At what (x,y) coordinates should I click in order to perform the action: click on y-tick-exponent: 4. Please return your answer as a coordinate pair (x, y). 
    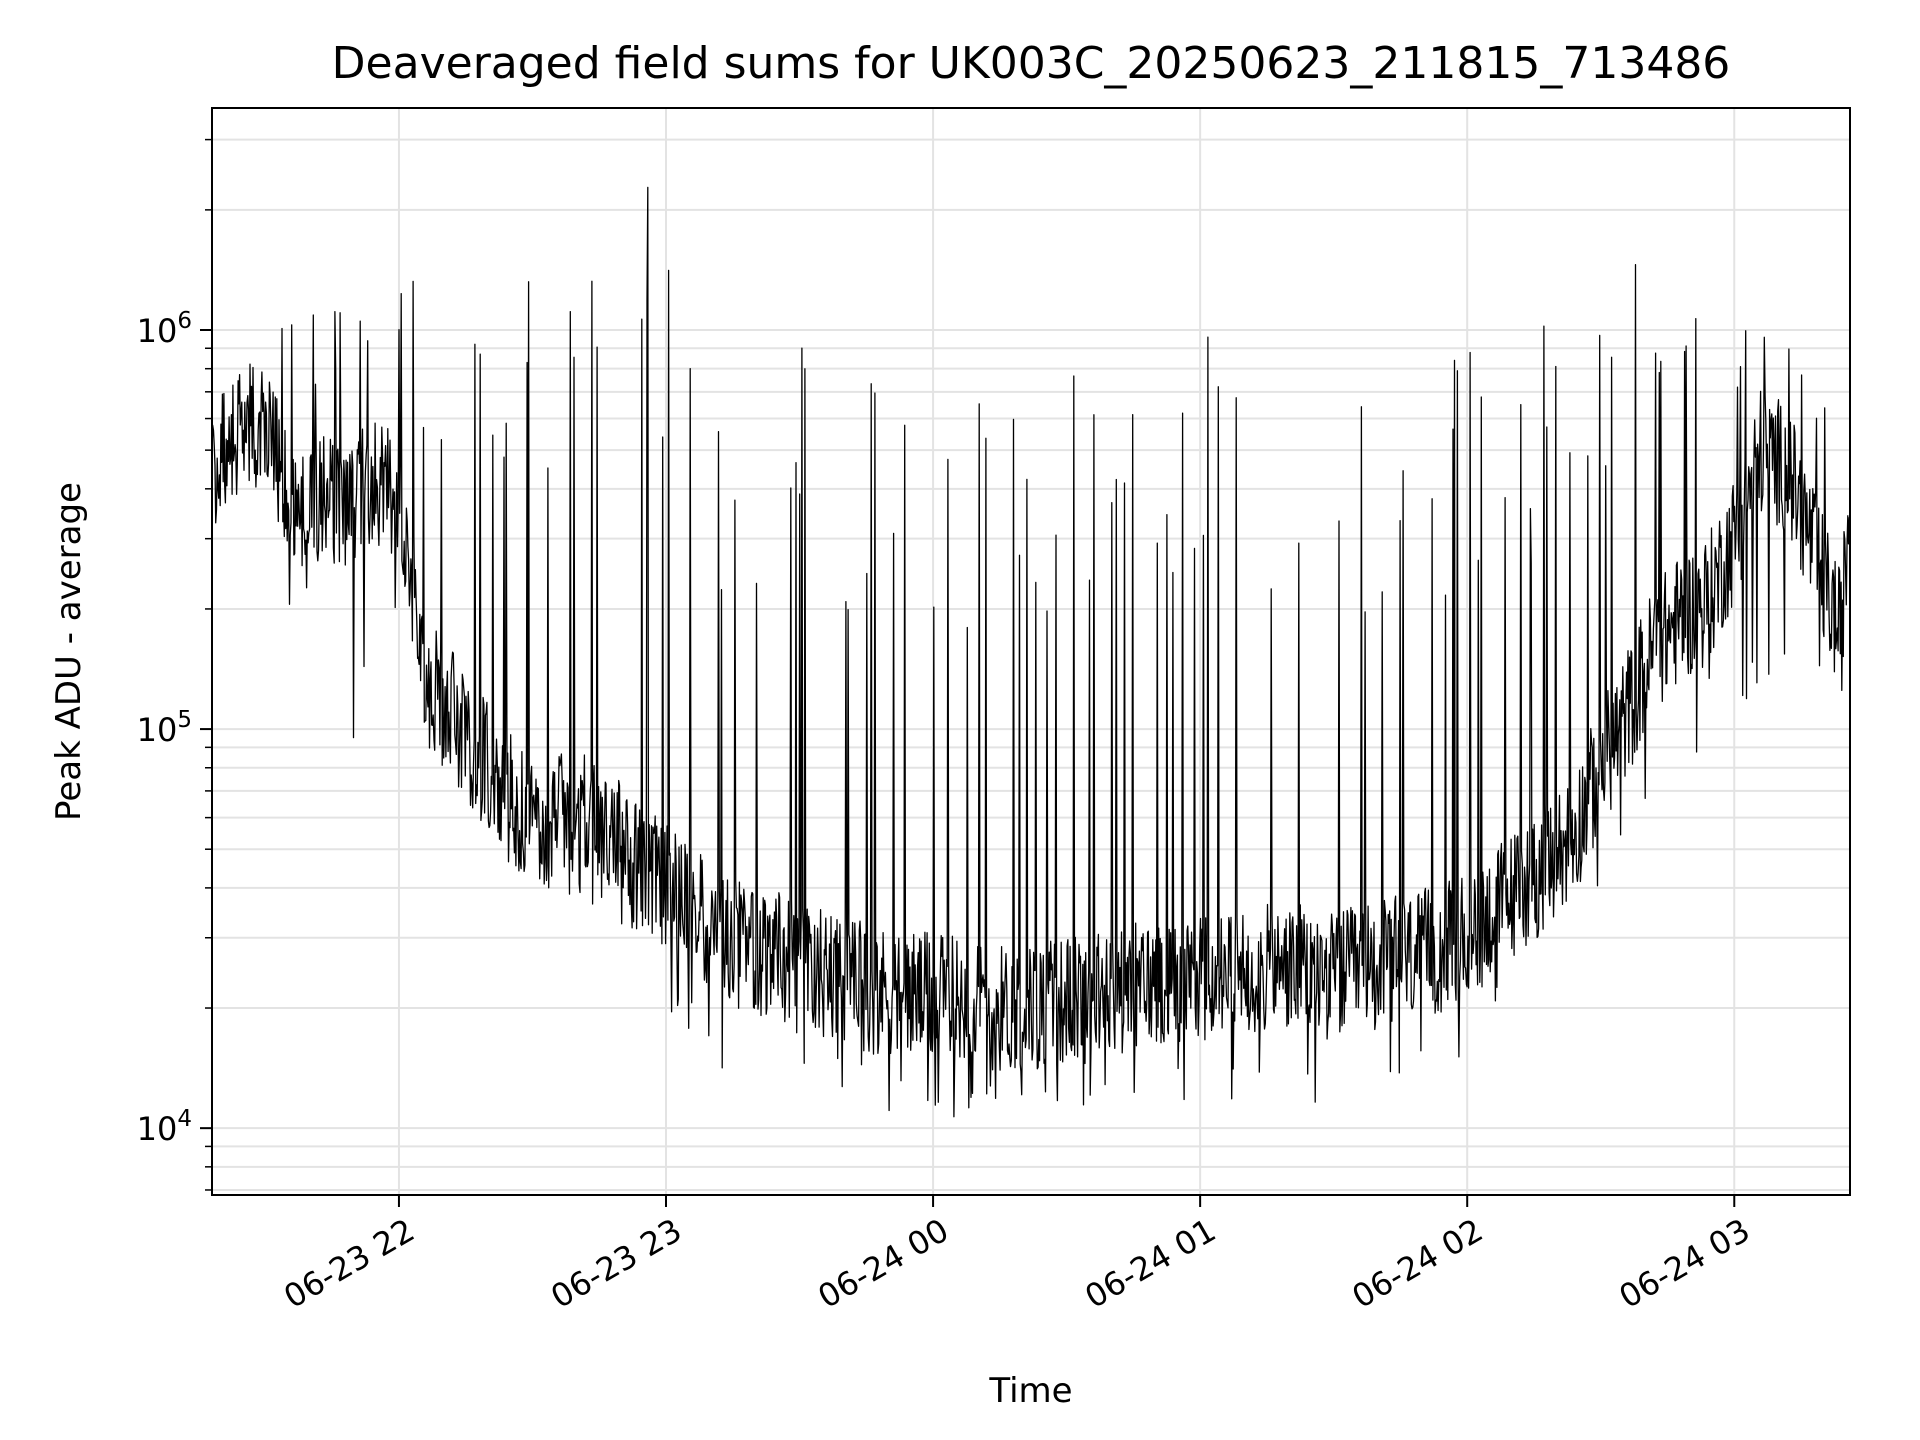
    Looking at the image, I should click on (184, 1119).